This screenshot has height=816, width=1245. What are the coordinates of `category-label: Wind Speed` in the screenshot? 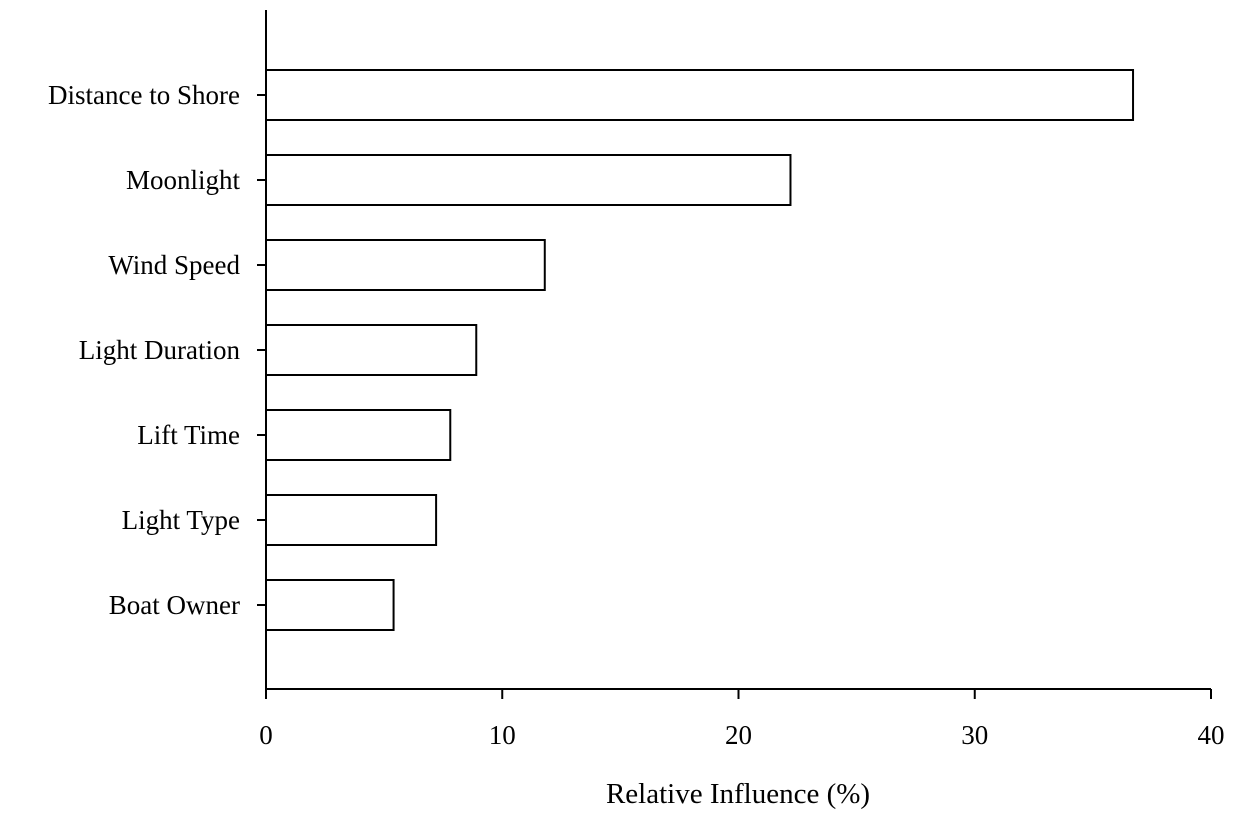 It's located at (174, 265).